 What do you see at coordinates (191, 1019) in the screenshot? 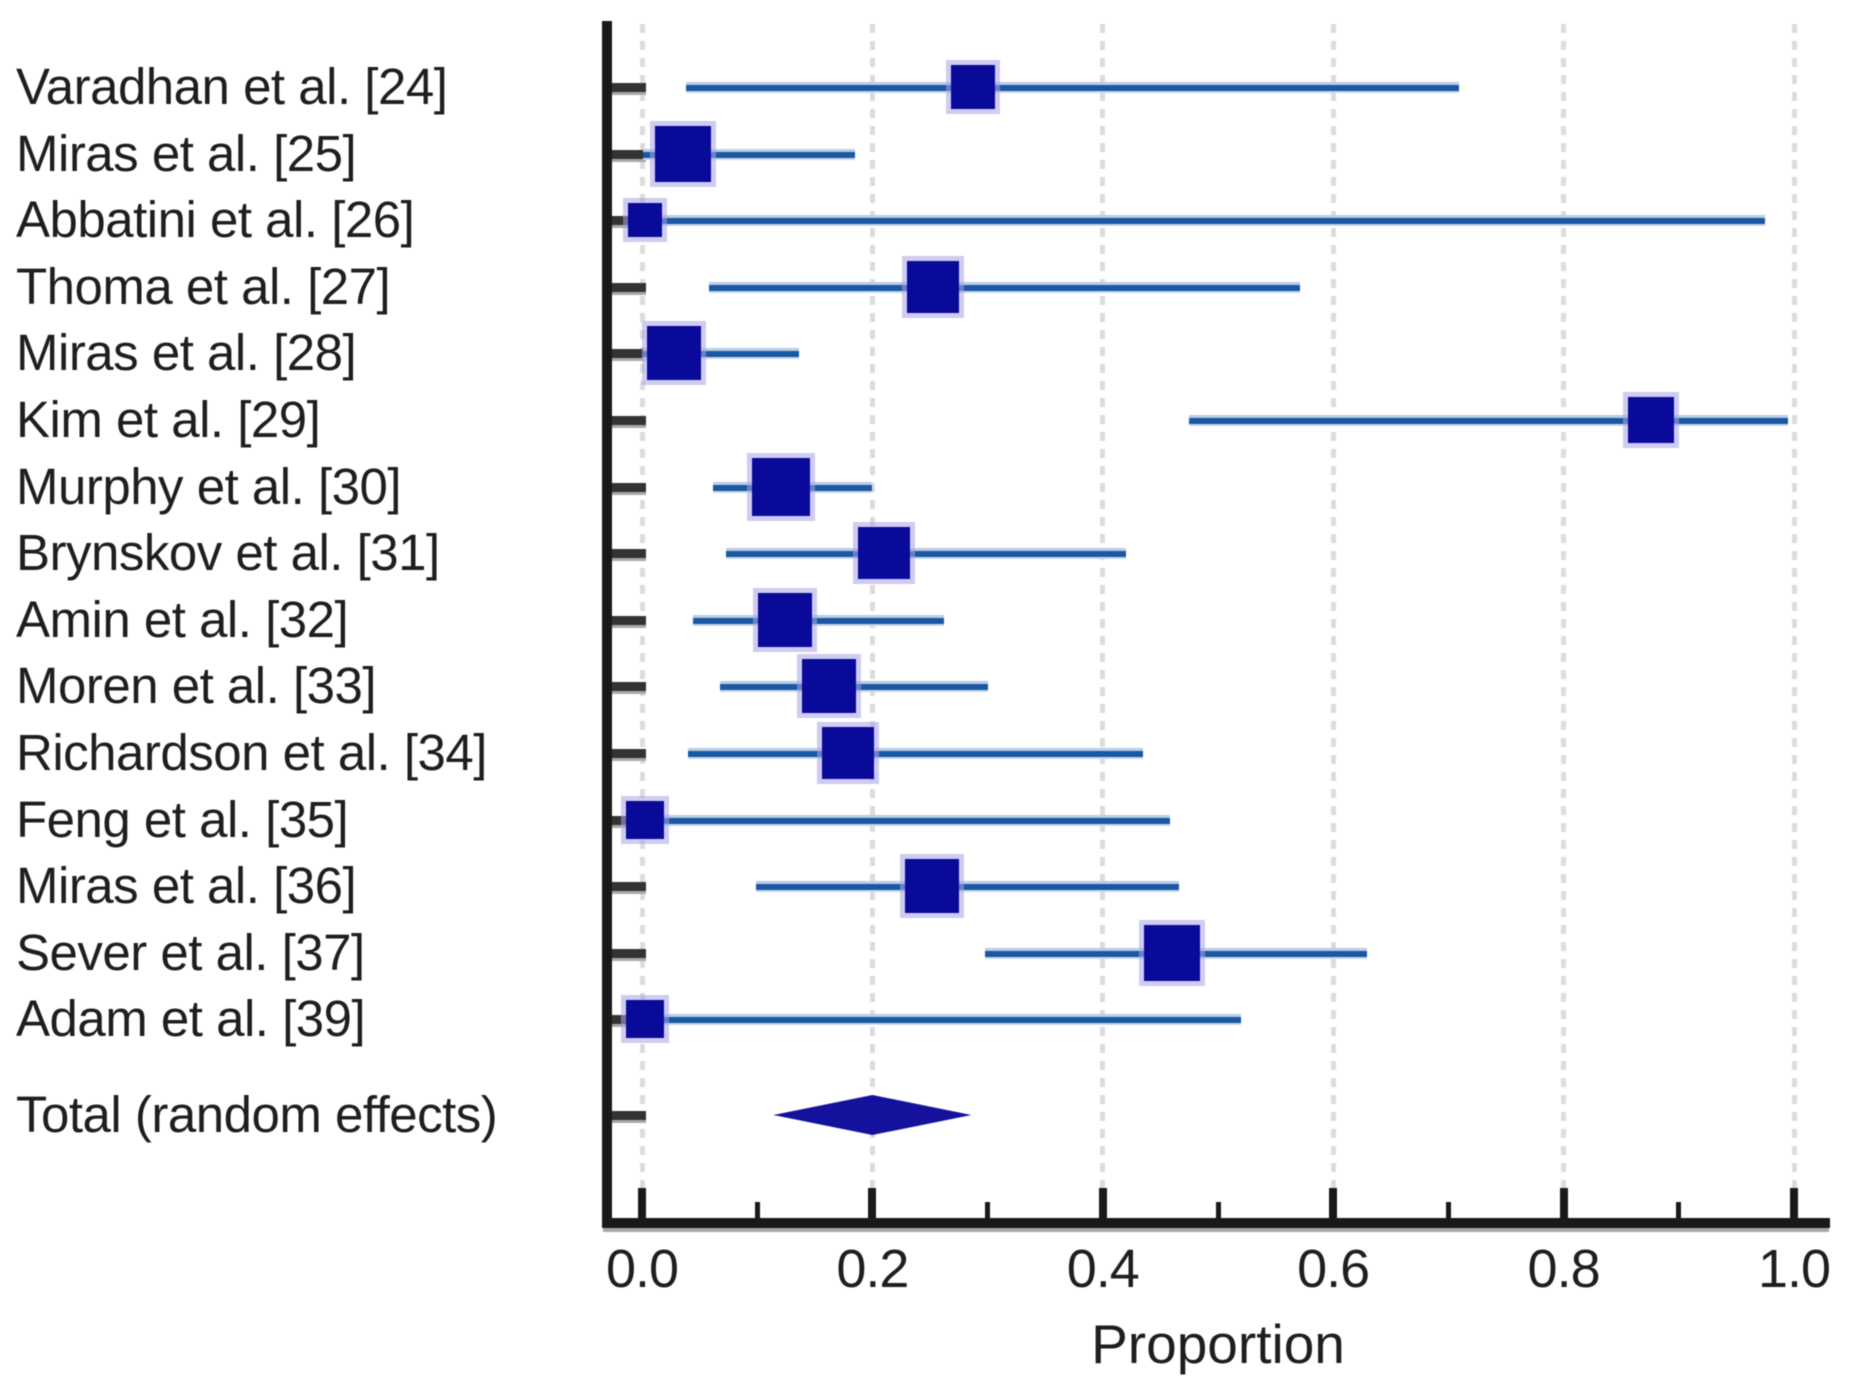
I see `study-label: Adam et al. [39]` at bounding box center [191, 1019].